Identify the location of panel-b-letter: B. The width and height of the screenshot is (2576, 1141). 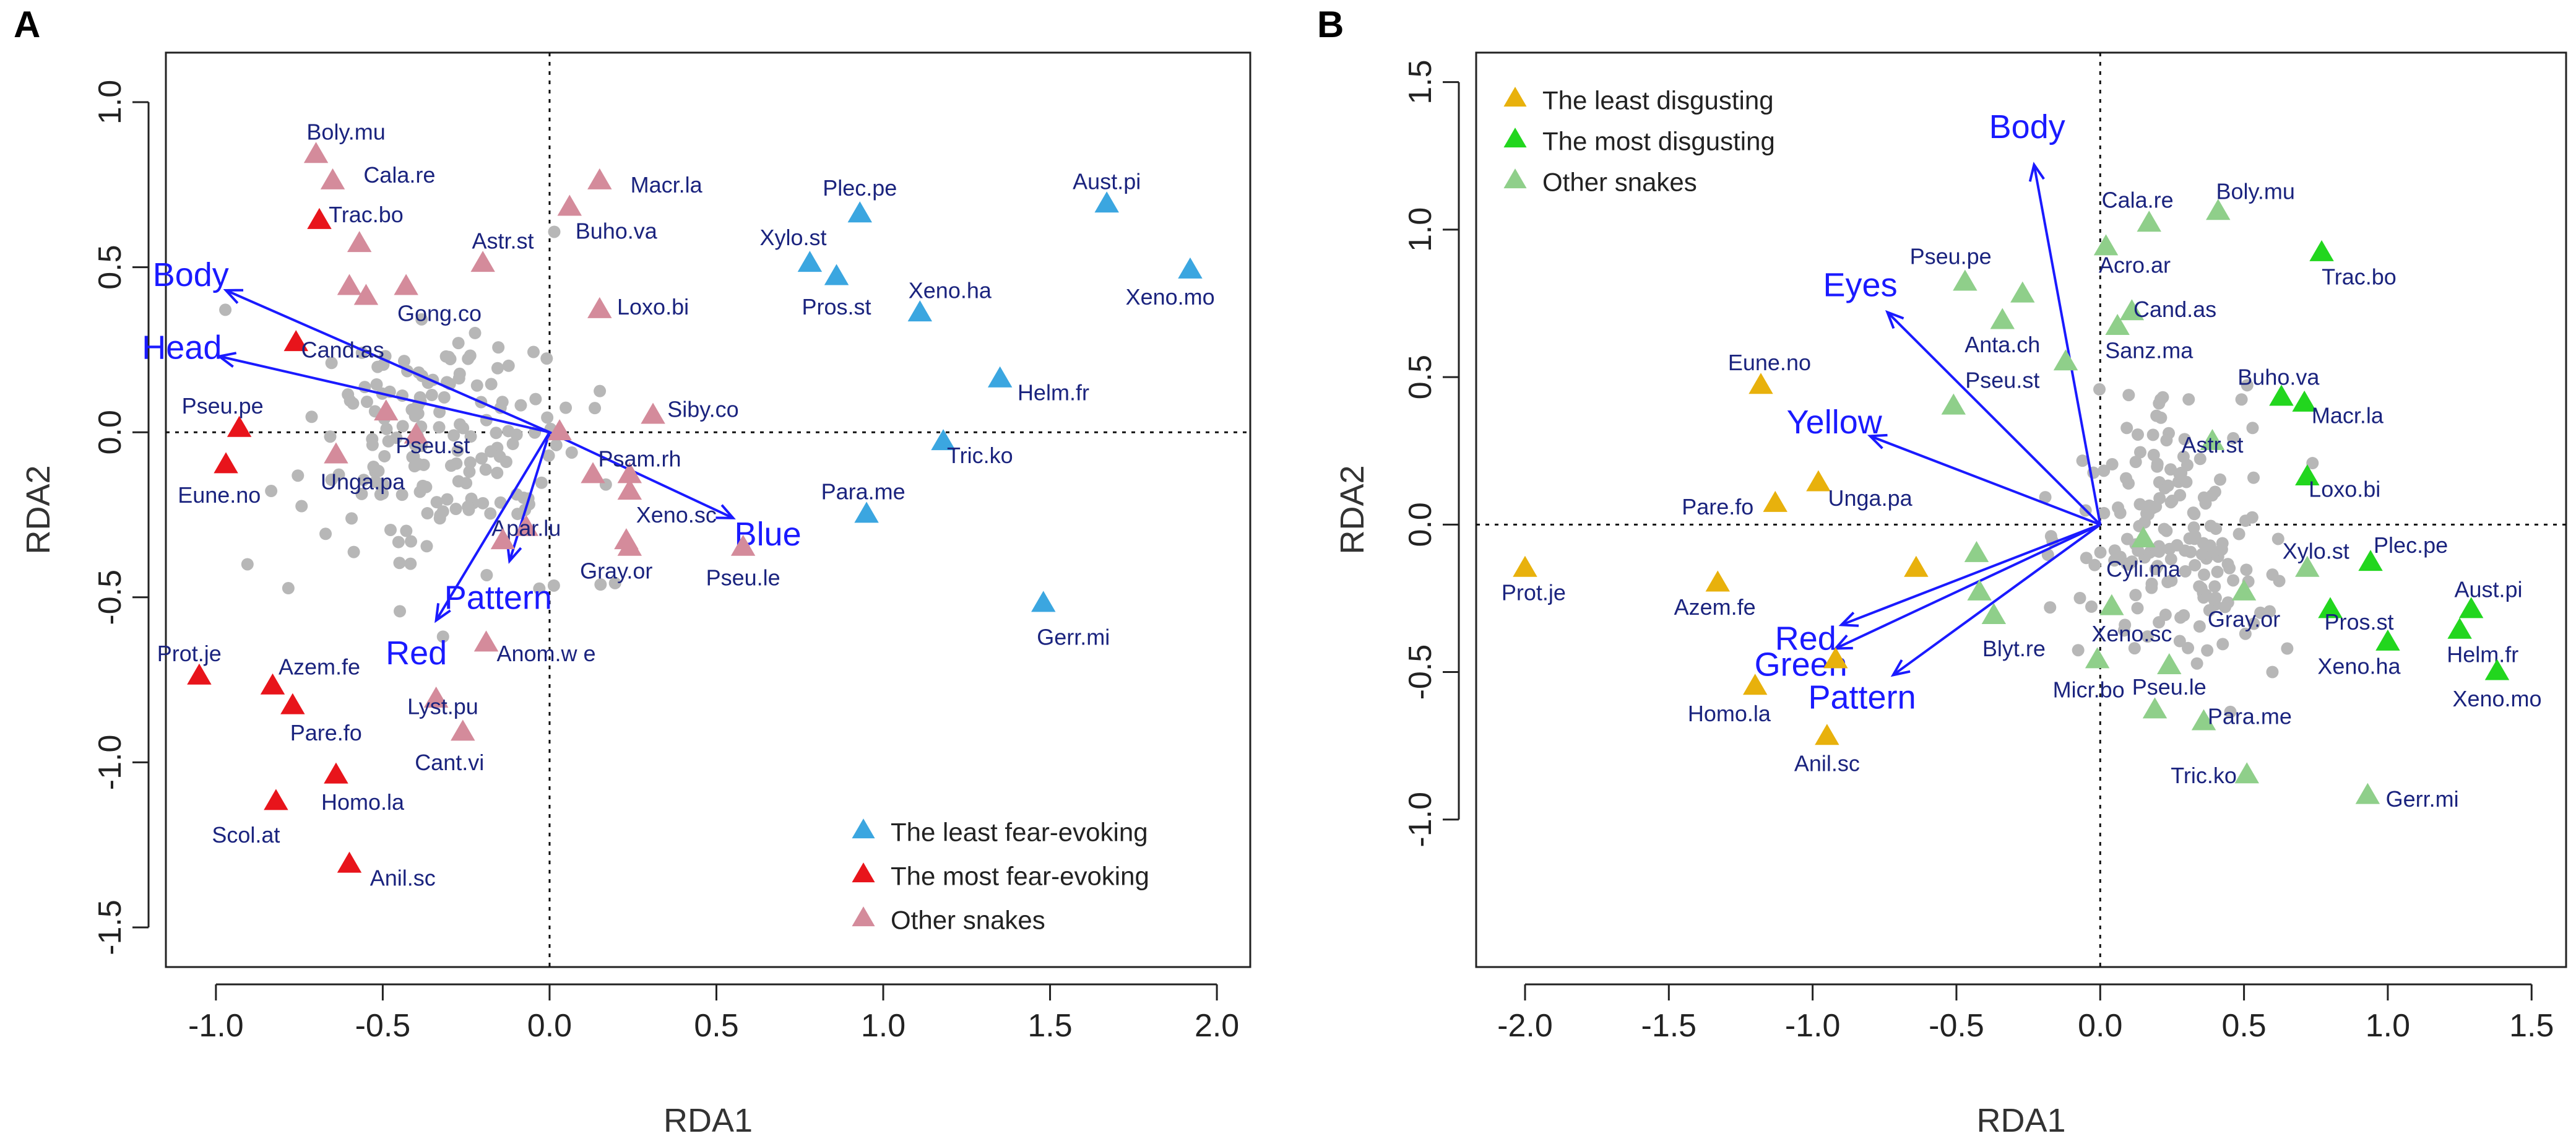
(1330, 24).